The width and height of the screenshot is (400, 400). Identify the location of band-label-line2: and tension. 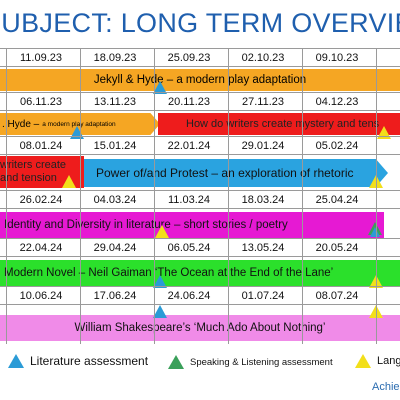
(28, 178).